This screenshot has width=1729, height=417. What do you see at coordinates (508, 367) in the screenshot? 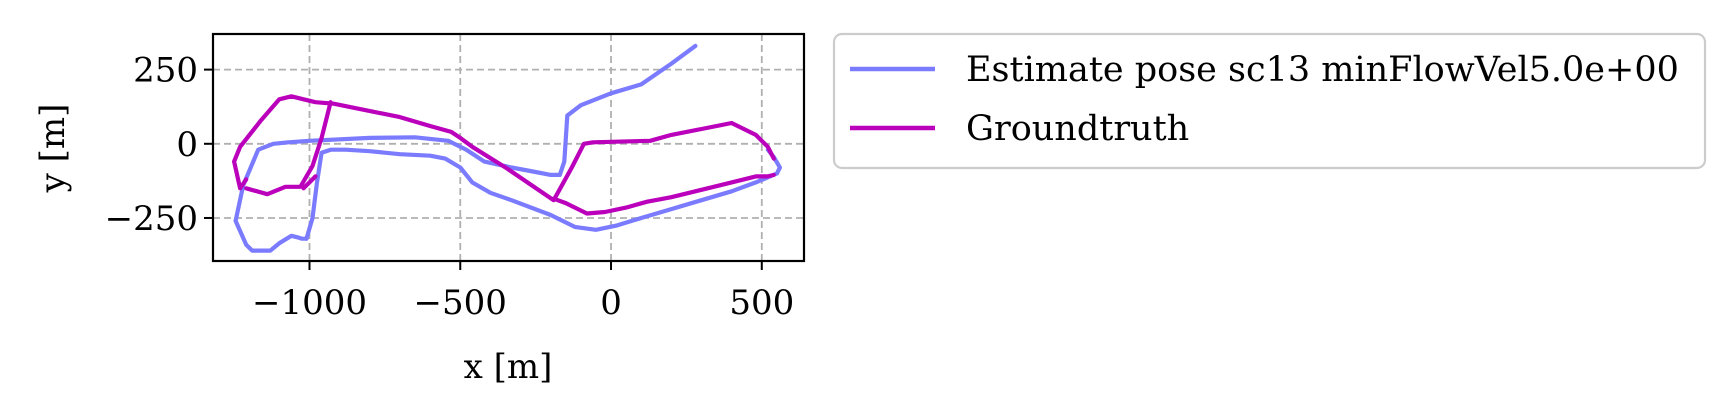
I see `x-axis-label: x [m]` at bounding box center [508, 367].